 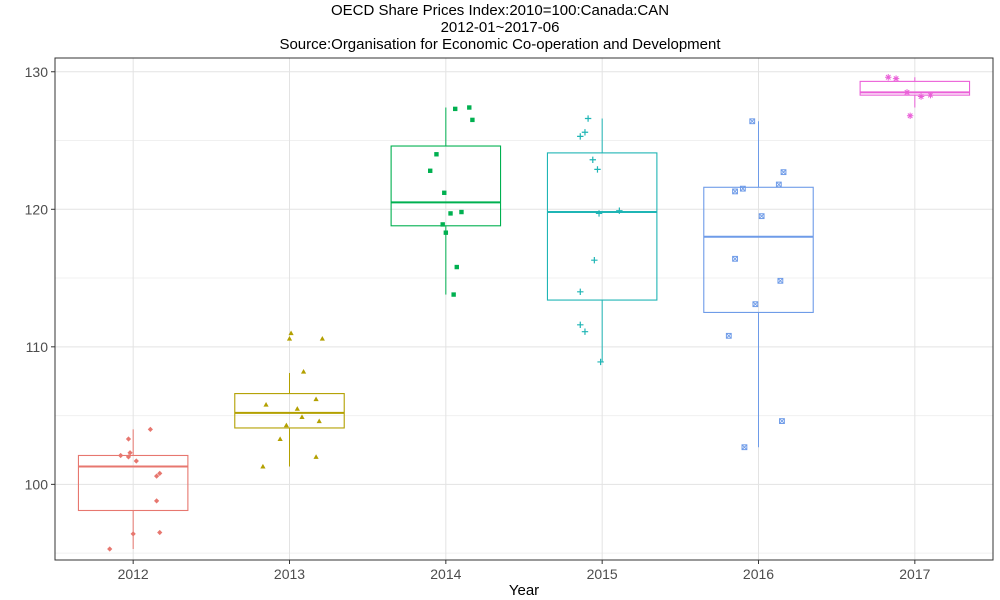 What do you see at coordinates (445, 574) in the screenshot?
I see `x-tick-label: 2014` at bounding box center [445, 574].